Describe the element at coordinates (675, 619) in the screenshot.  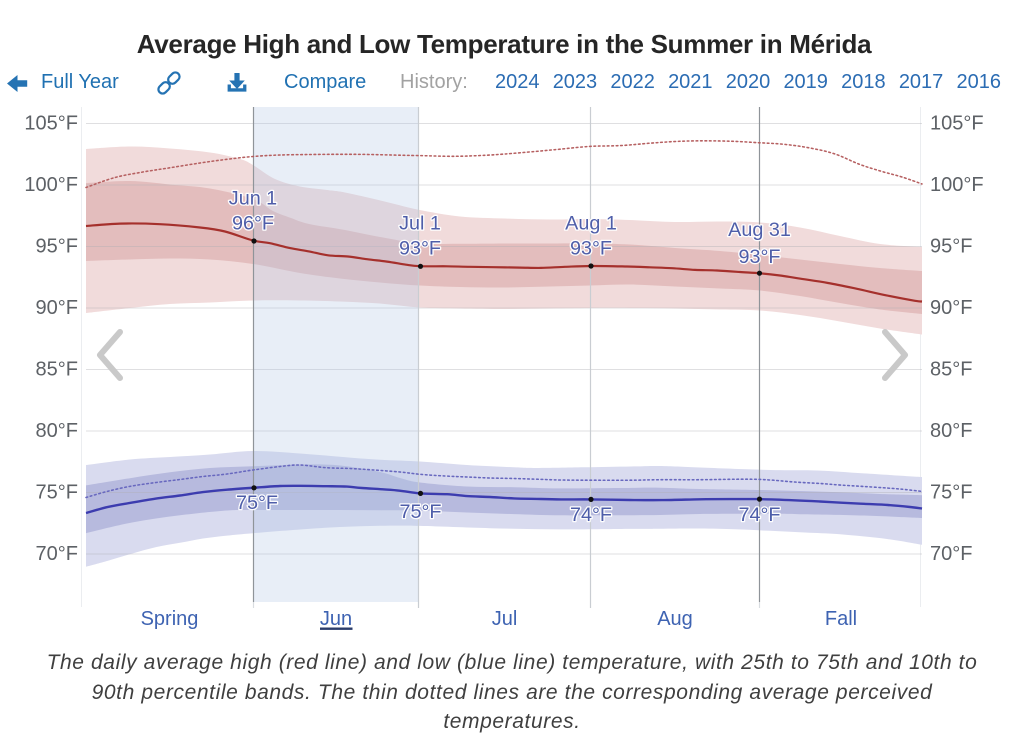
I see `svg-text: Aug` at that location.